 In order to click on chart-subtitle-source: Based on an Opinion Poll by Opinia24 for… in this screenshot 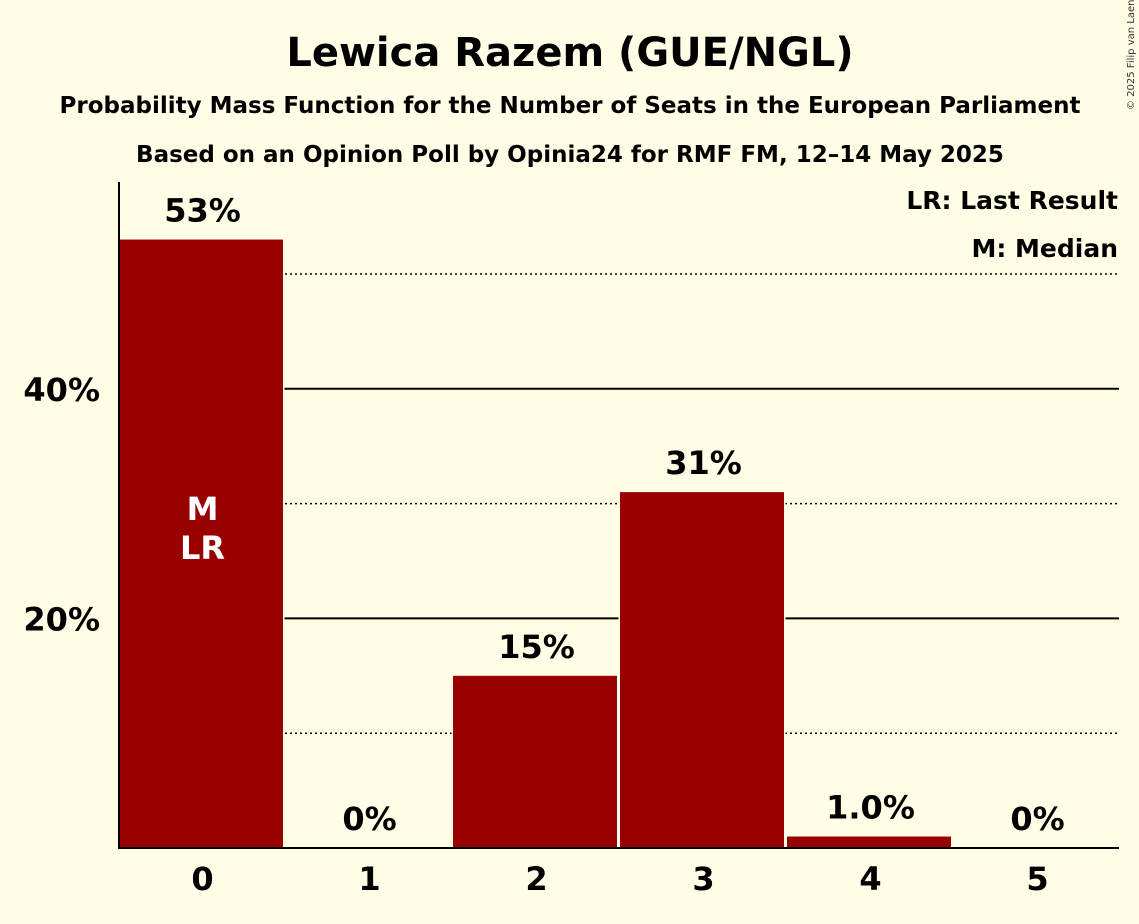, I will do `click(570, 155)`.